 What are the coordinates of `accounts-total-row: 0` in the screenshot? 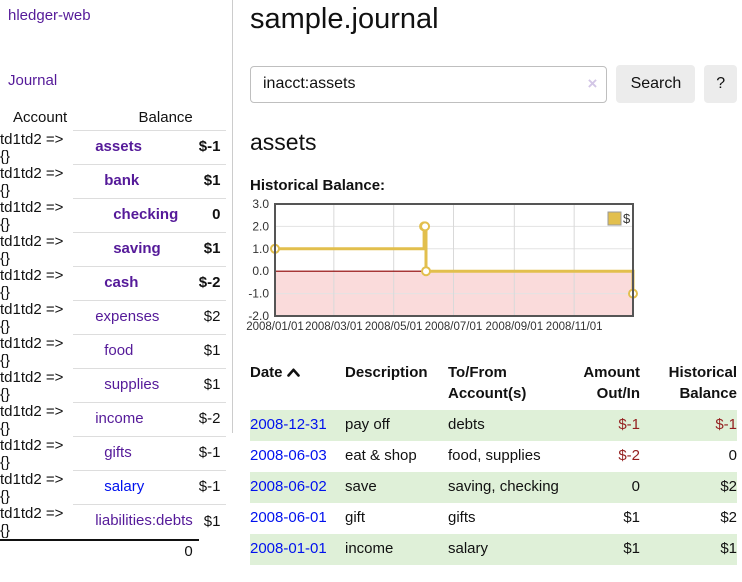 It's located at (113, 551).